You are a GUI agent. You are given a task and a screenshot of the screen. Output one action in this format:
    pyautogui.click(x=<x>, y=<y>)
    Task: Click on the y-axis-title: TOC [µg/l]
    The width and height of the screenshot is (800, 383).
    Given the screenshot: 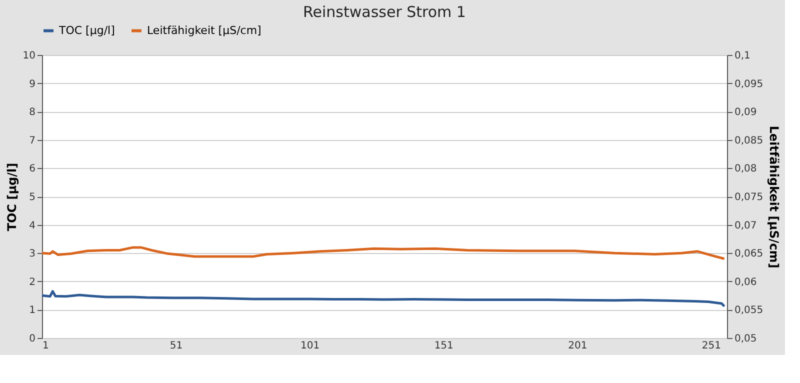 What is the action you would take?
    pyautogui.click(x=11, y=197)
    